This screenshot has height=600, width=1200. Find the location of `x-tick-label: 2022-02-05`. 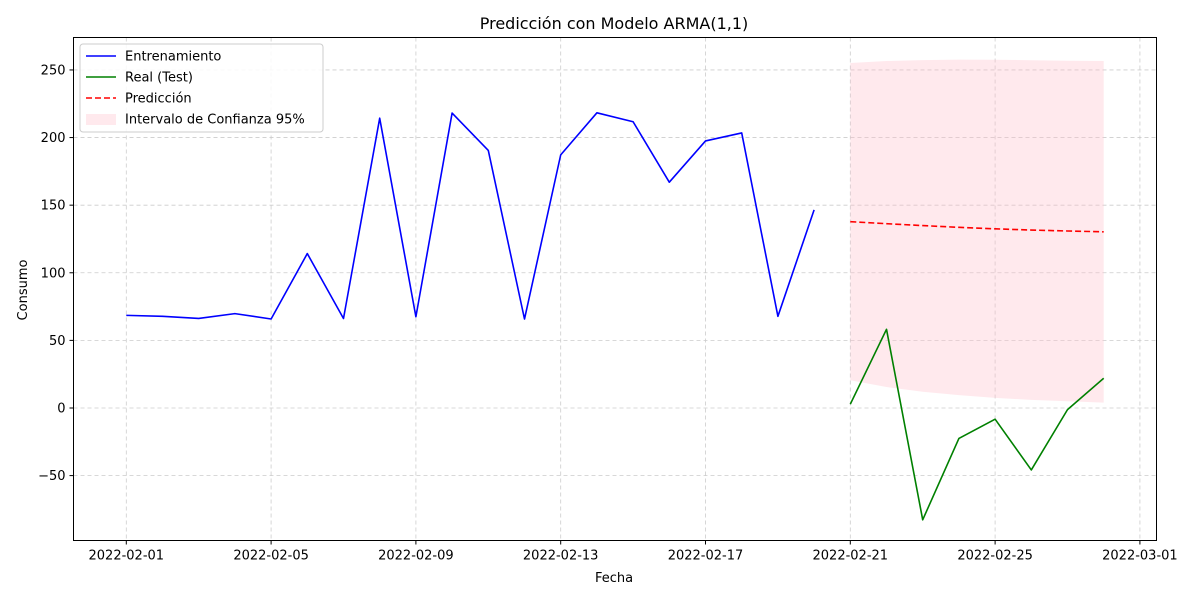

x-tick-label: 2022-02-05 is located at coordinates (271, 556).